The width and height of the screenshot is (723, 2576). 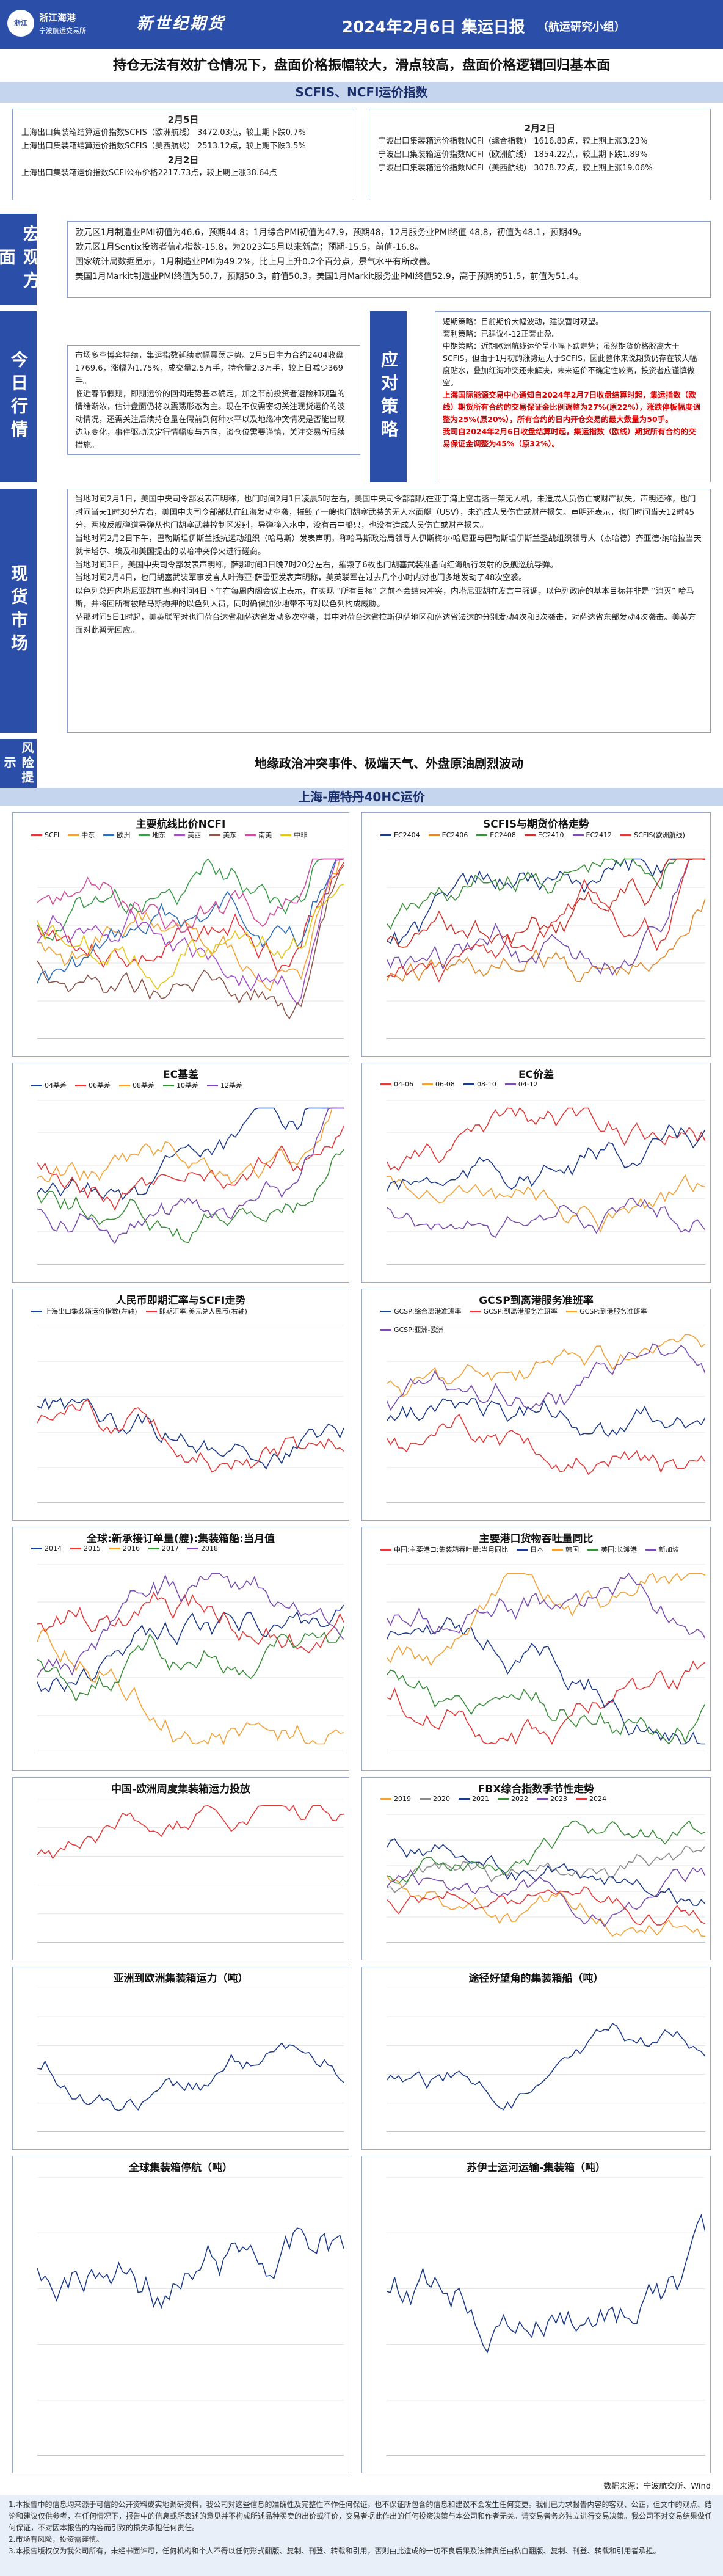 What do you see at coordinates (652, 835) in the screenshot?
I see `legend-item: SCFIS(欧洲航线)` at bounding box center [652, 835].